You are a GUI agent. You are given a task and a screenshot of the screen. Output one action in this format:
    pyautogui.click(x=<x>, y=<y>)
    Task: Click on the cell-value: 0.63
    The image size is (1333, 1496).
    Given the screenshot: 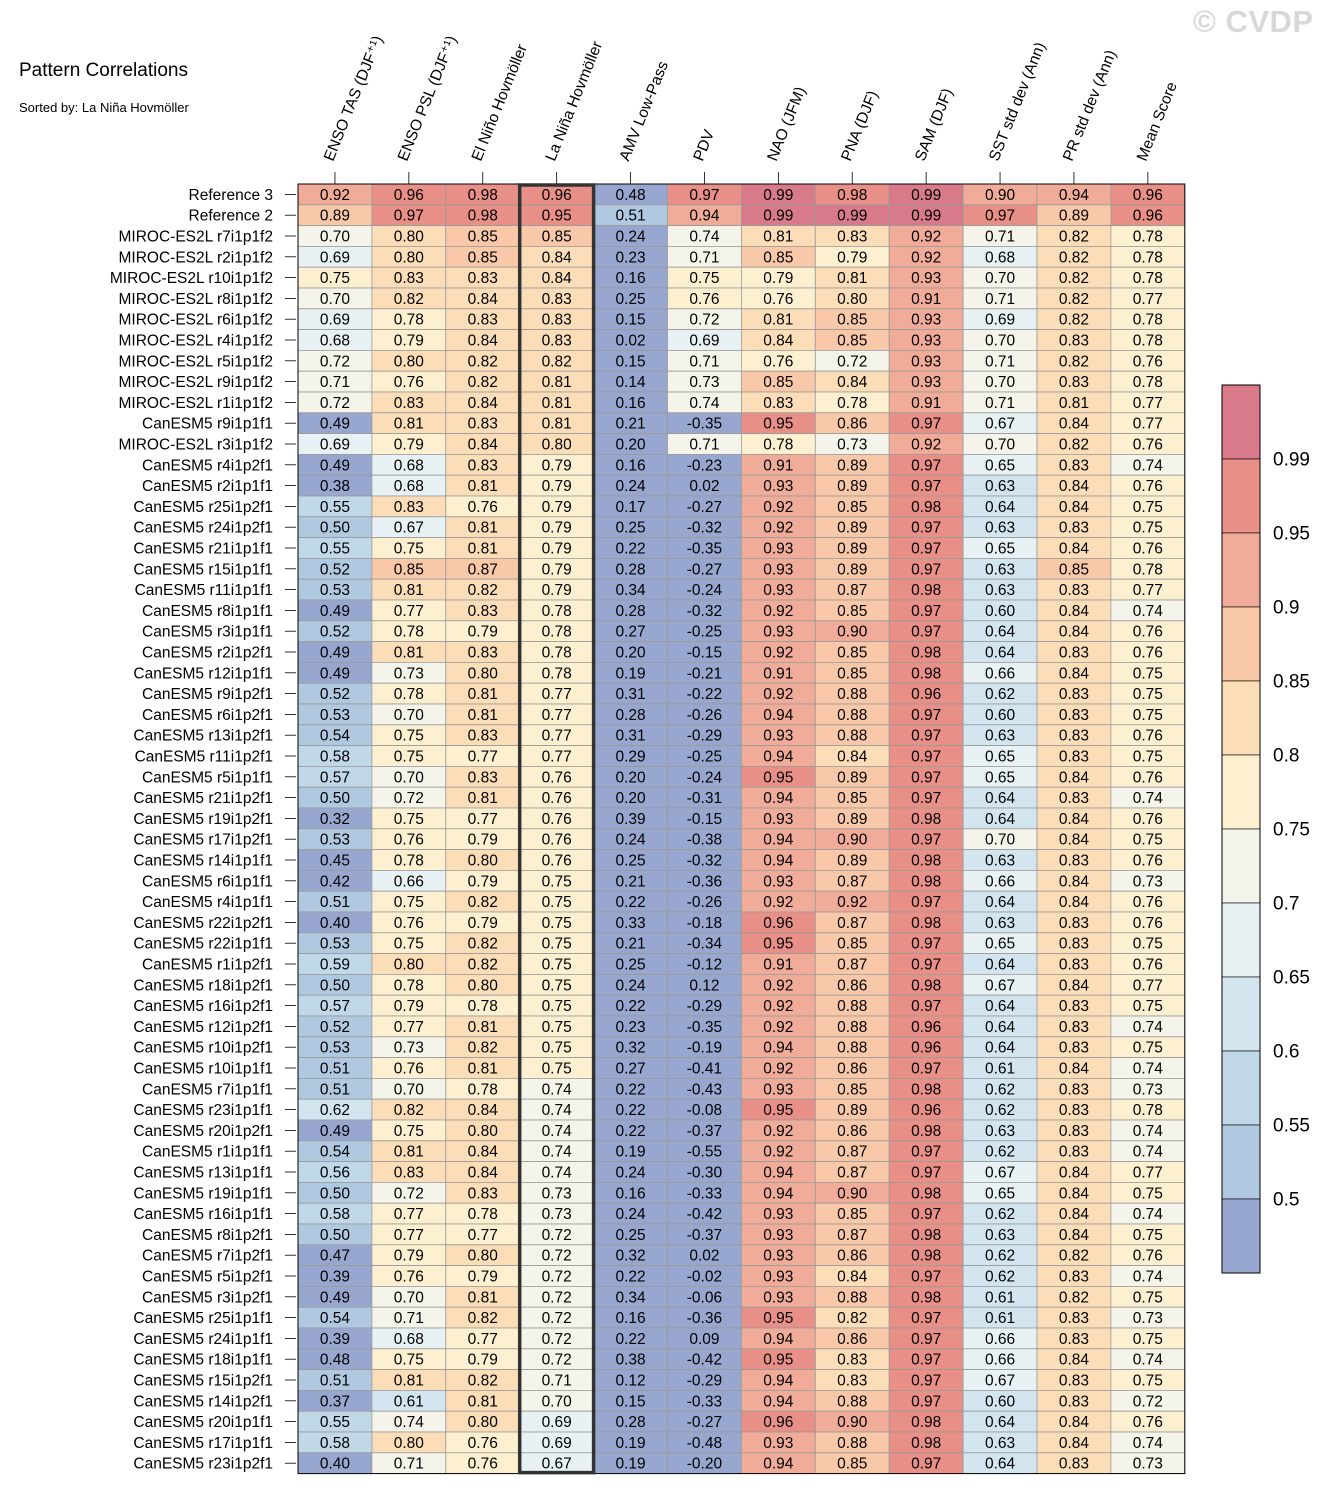 What is the action you would take?
    pyautogui.click(x=1000, y=861)
    